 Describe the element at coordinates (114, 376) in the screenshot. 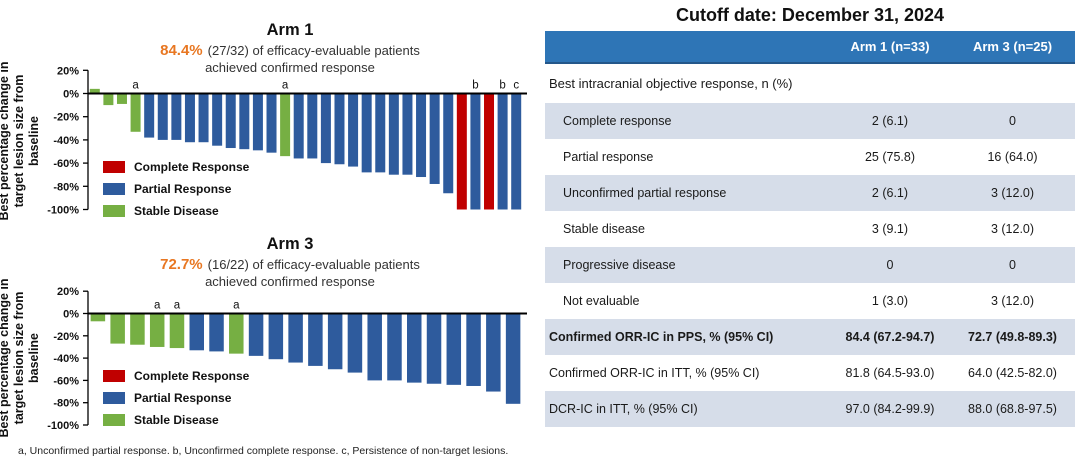

I see `complete-response-swatch-icon` at that location.